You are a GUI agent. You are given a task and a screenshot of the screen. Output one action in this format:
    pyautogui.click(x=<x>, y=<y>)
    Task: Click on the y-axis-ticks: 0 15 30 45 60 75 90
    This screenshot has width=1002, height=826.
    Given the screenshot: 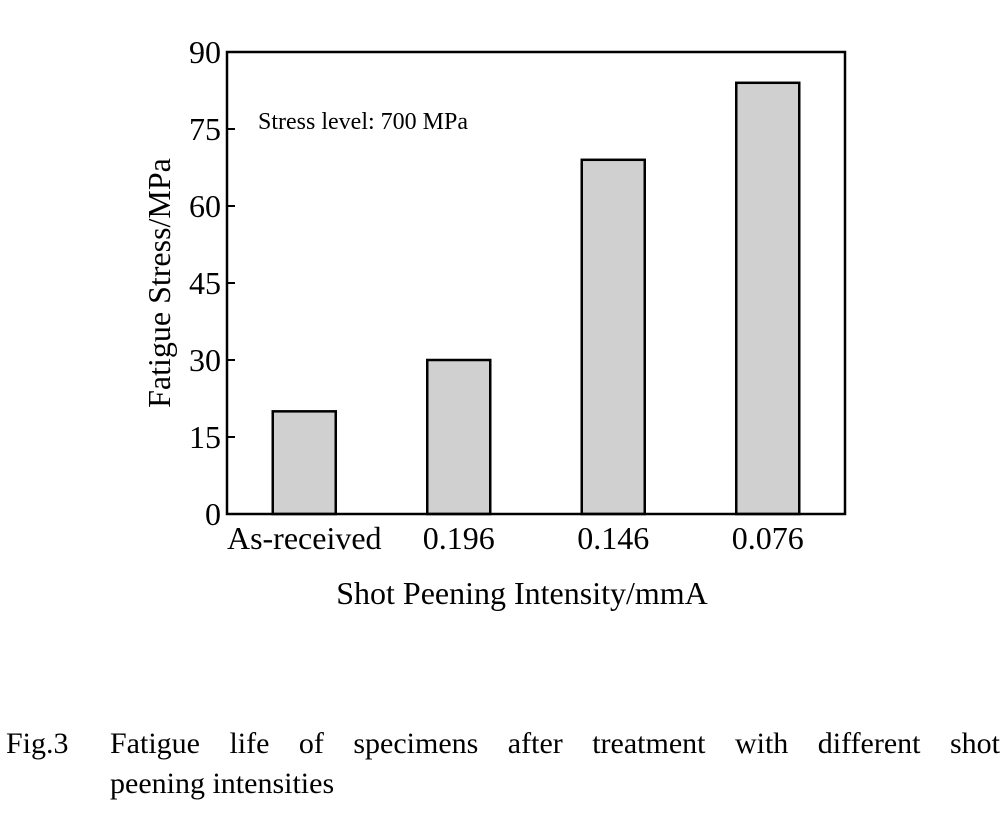 What is the action you would take?
    pyautogui.click(x=212, y=283)
    